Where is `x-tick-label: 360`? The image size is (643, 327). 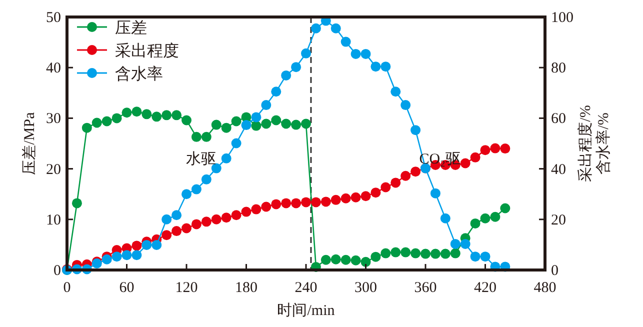
x-tick-label: 360 is located at coordinates (425, 288).